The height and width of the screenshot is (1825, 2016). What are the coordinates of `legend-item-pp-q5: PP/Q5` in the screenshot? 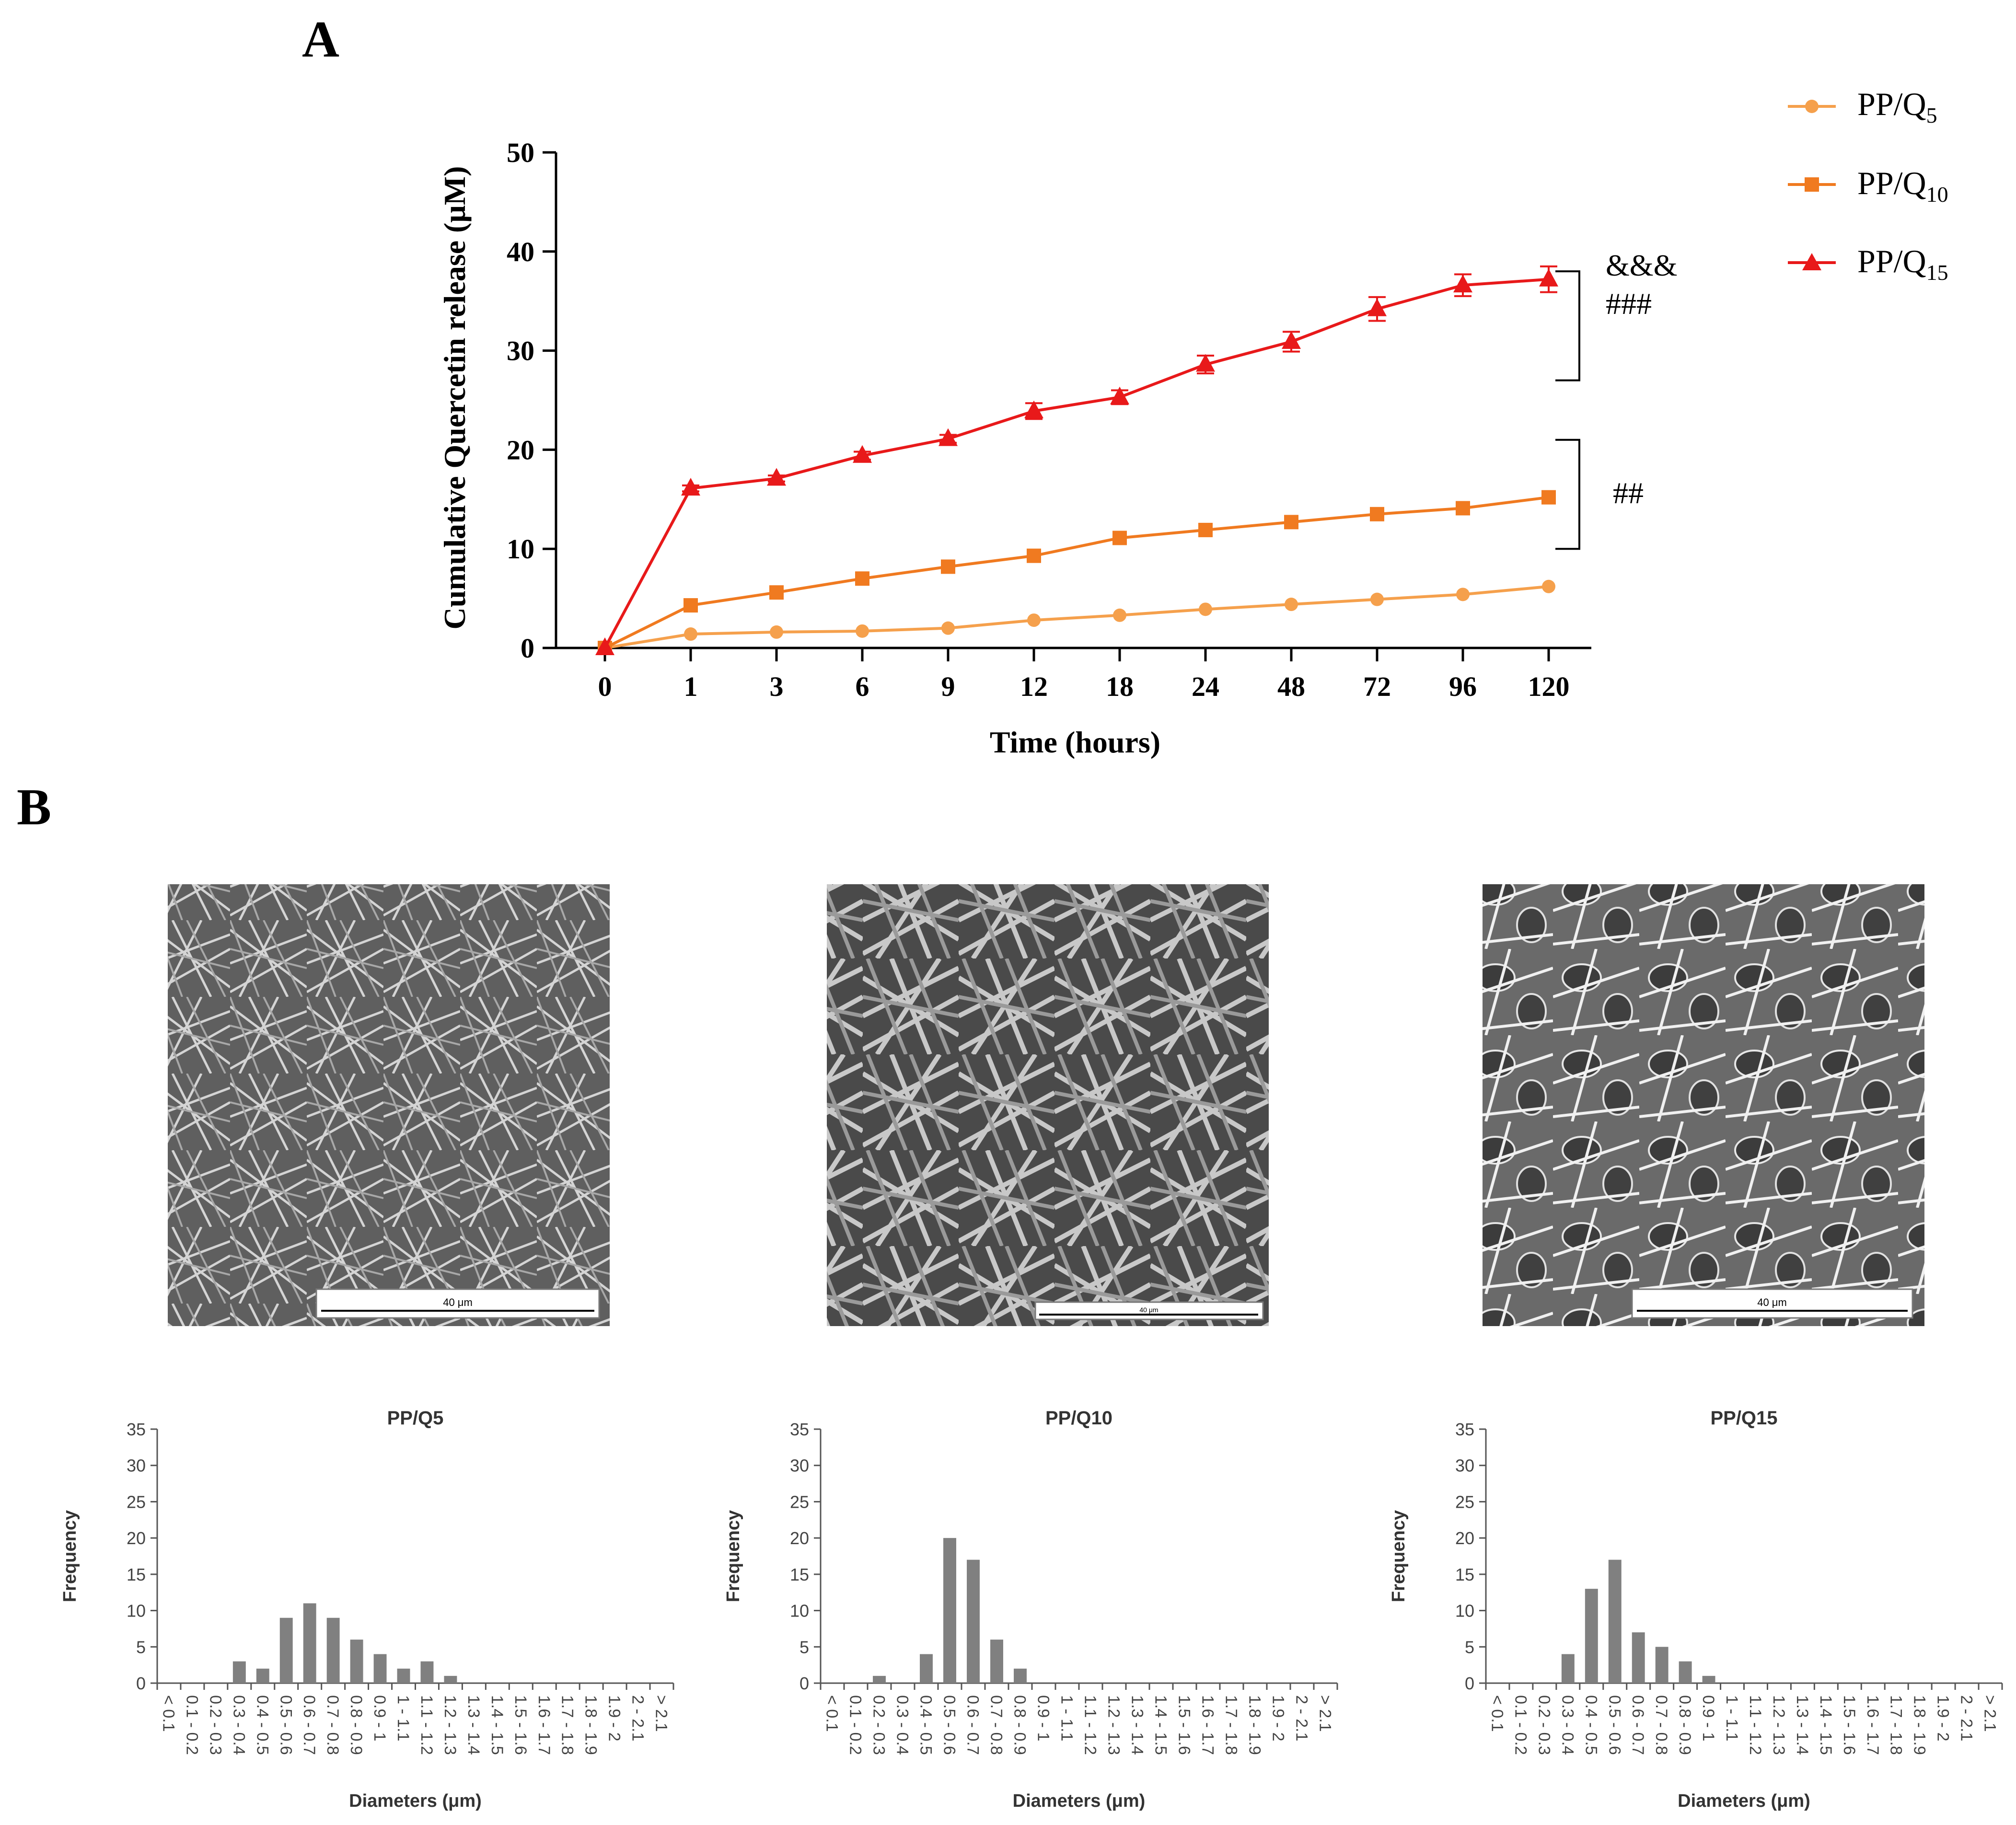 It's located at (1862, 106).